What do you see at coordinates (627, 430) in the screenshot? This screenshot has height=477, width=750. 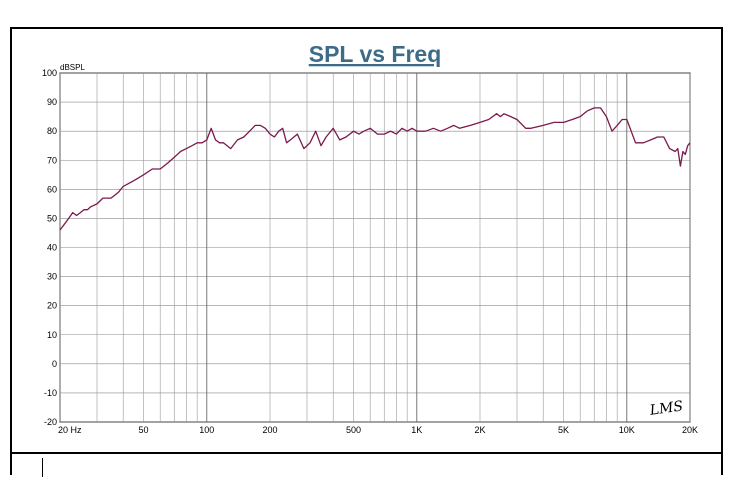 I see `x-tick-label: 10K` at bounding box center [627, 430].